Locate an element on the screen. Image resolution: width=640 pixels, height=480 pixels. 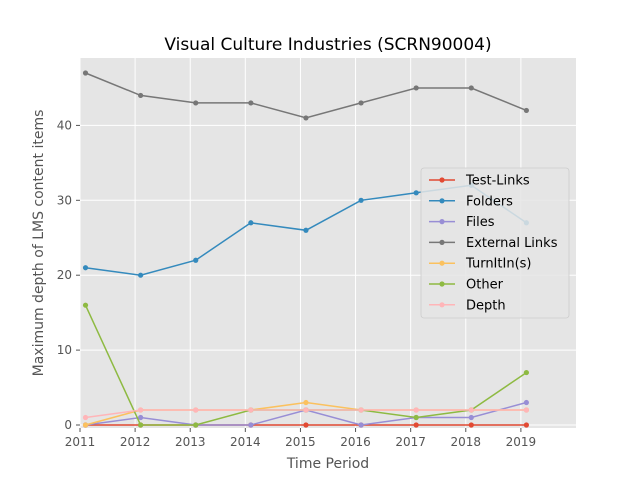
legend-label: External Links is located at coordinates (512, 243).